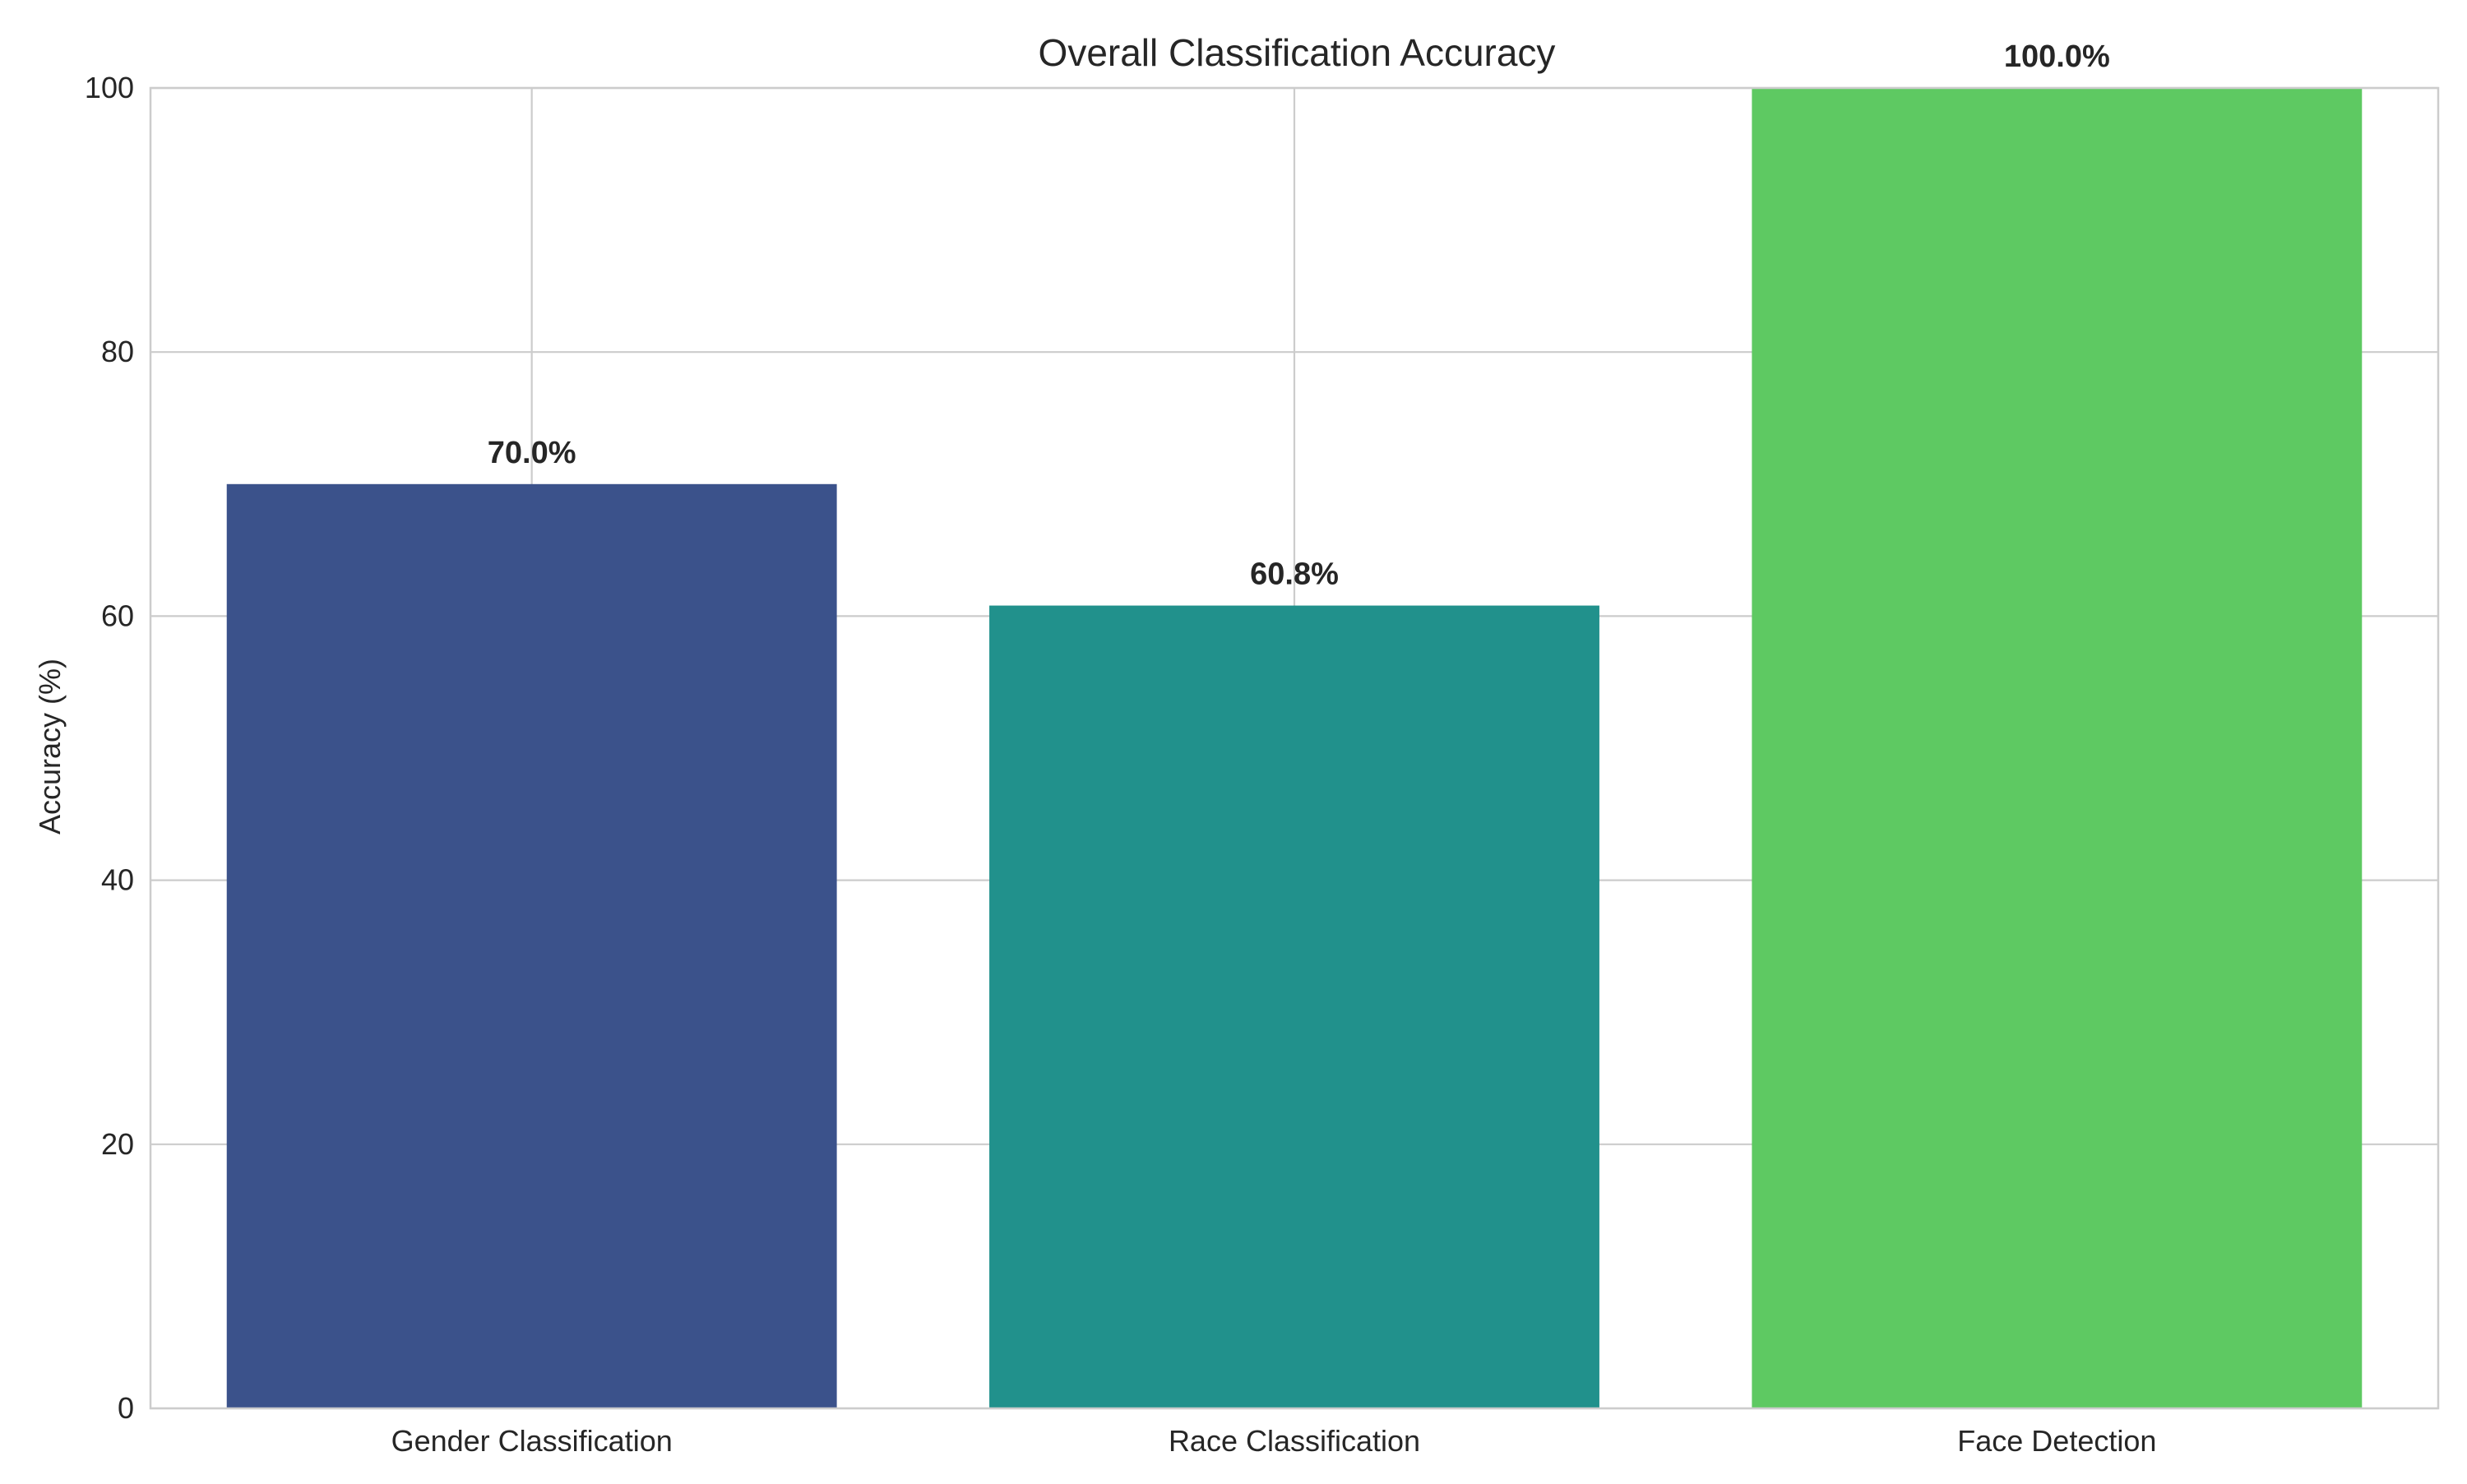 The width and height of the screenshot is (2467, 1484). I want to click on bar, so click(1294, 1006).